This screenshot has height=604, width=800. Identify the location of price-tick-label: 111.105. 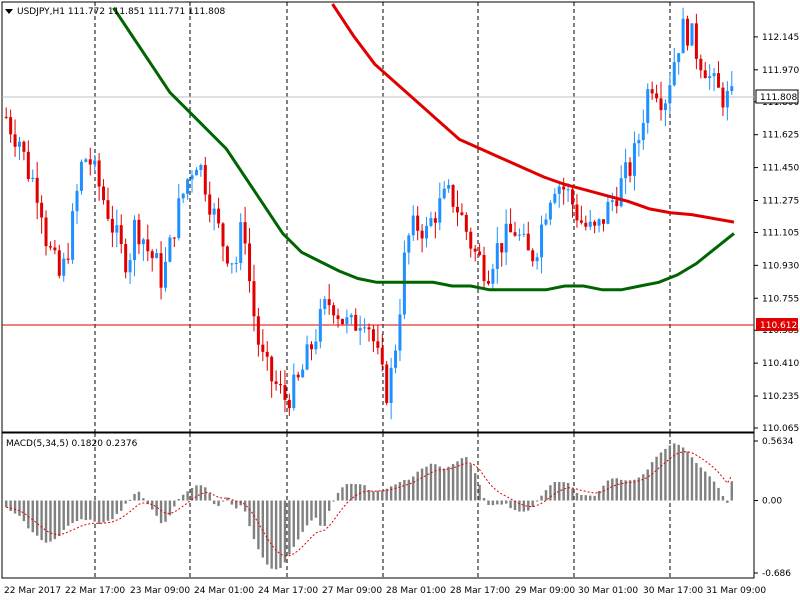
(780, 233).